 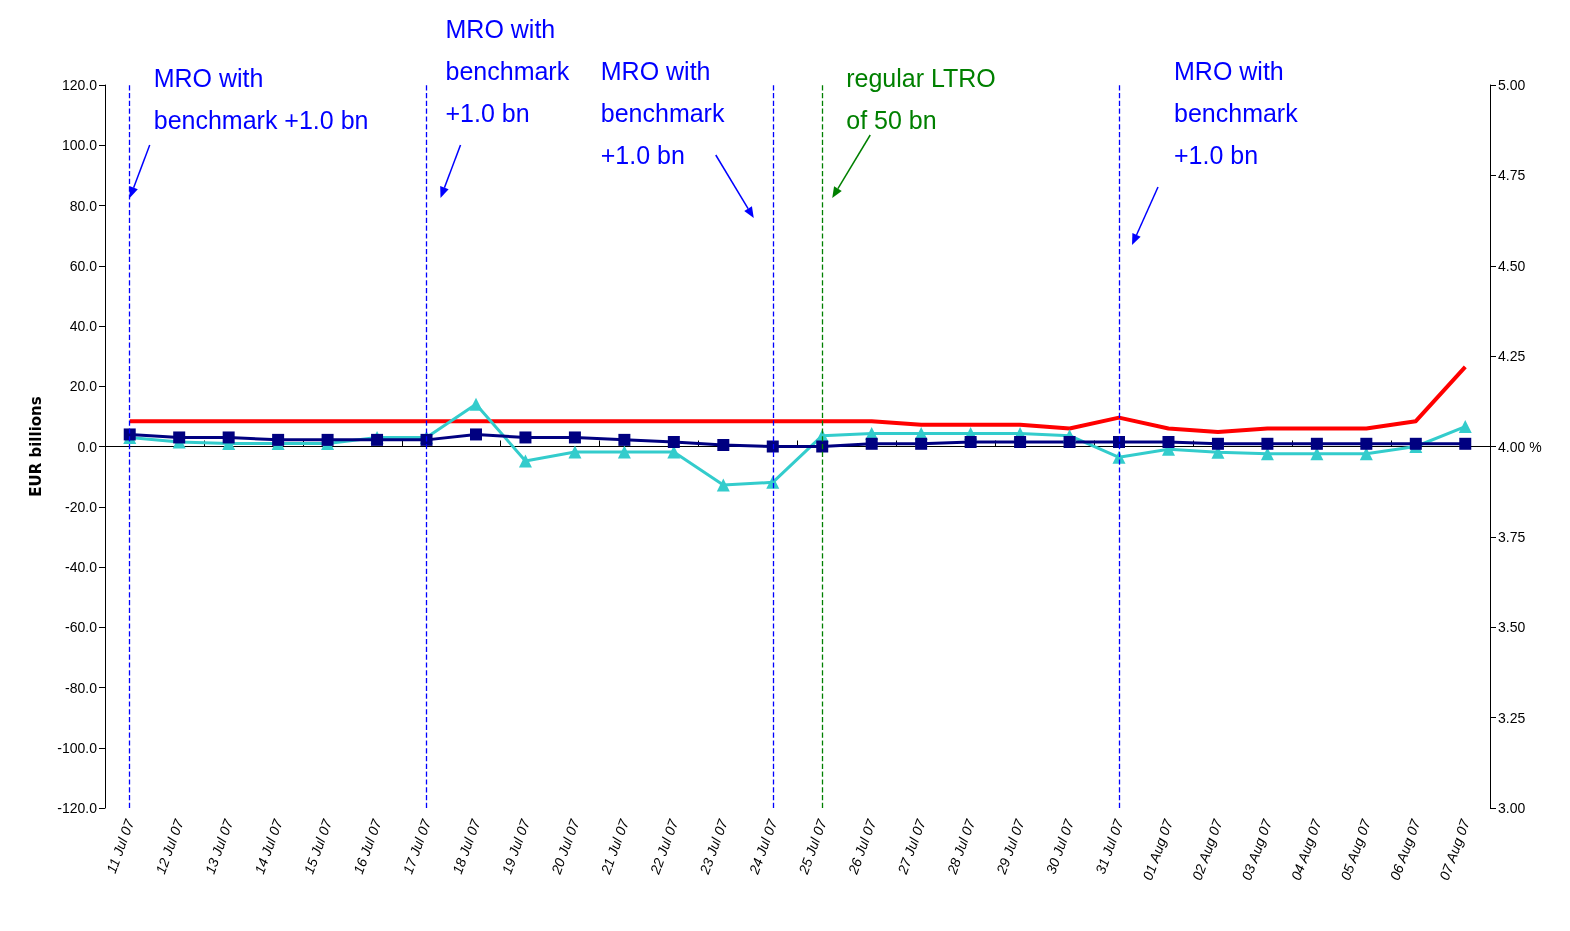 What do you see at coordinates (81, 627) in the screenshot?
I see `y-tick-label: -60.0` at bounding box center [81, 627].